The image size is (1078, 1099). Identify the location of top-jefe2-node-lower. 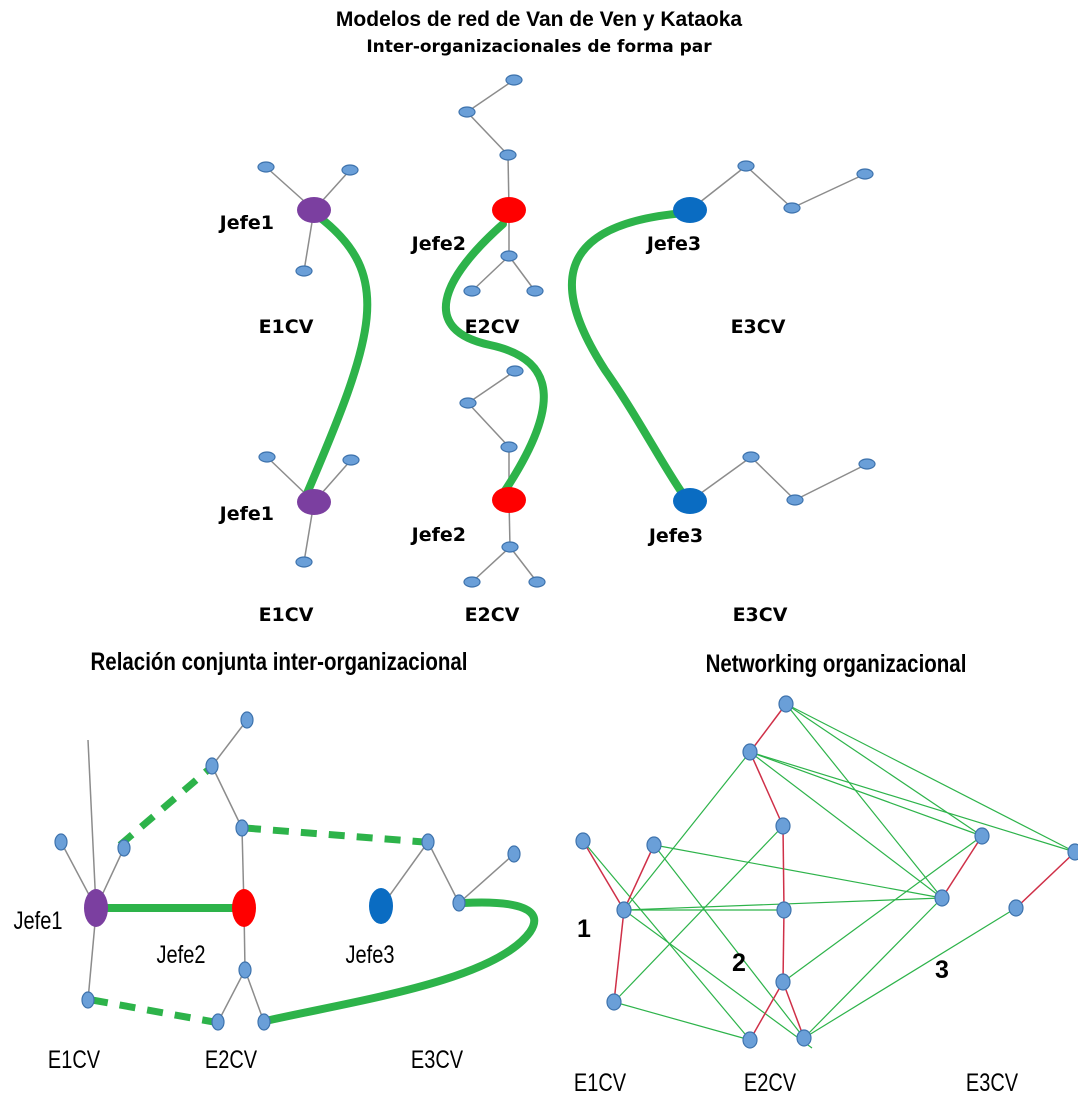
(509, 500).